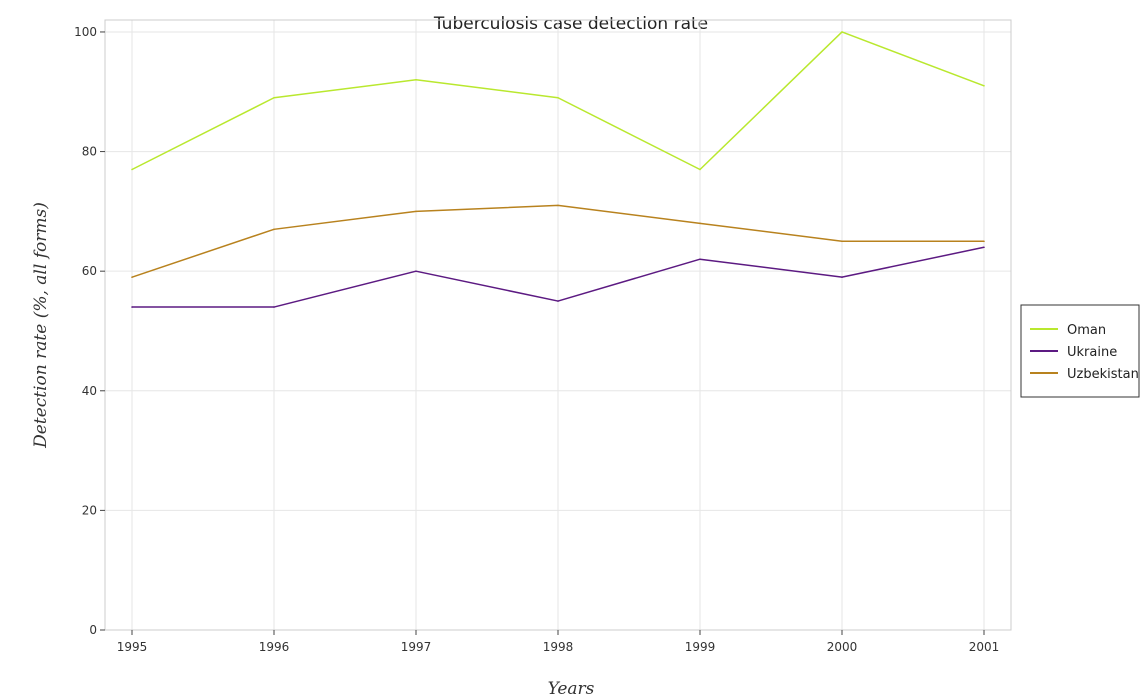 The height and width of the screenshot is (700, 1141). I want to click on x-axis-label: Years, so click(571, 689).